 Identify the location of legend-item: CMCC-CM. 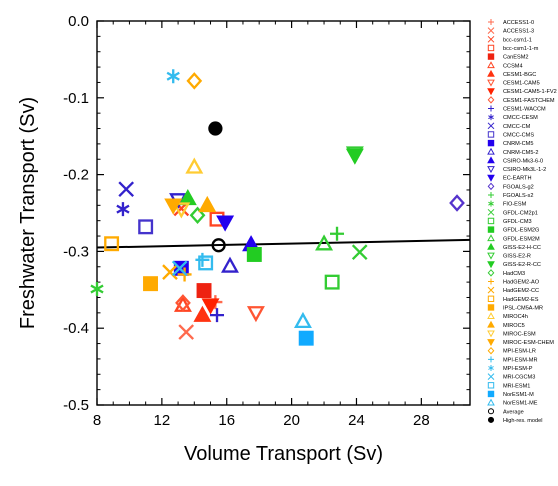
(509, 126).